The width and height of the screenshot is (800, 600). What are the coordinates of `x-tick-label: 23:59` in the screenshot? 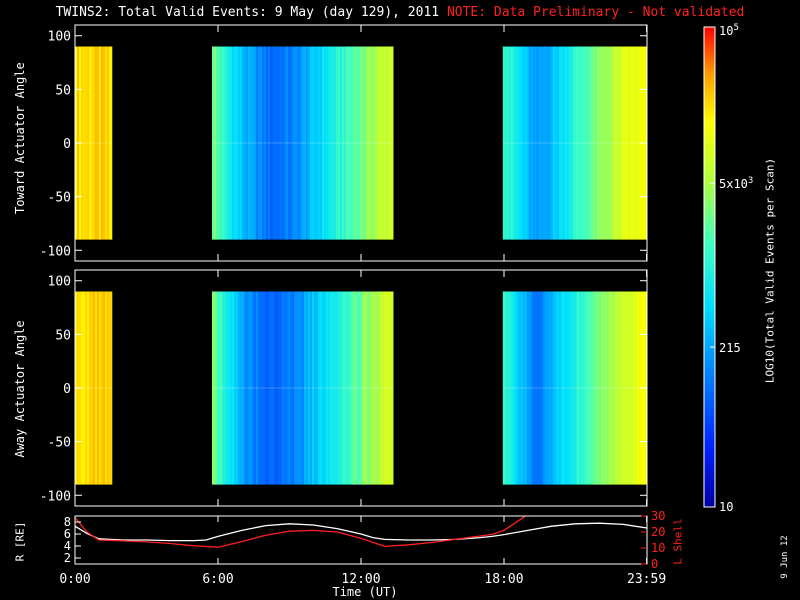 It's located at (646, 579).